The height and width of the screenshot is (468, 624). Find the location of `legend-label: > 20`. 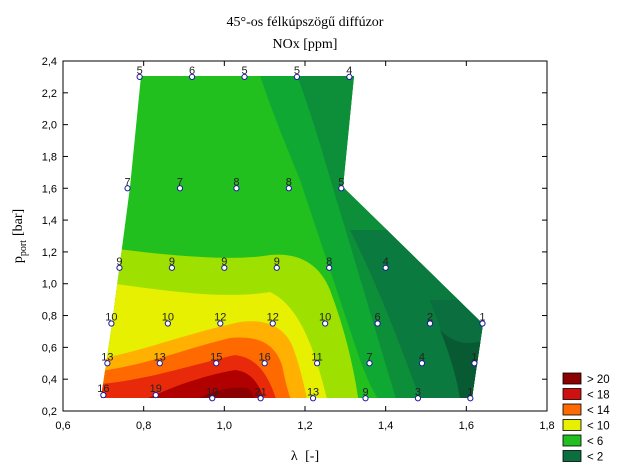

legend-label: > 20 is located at coordinates (598, 380).